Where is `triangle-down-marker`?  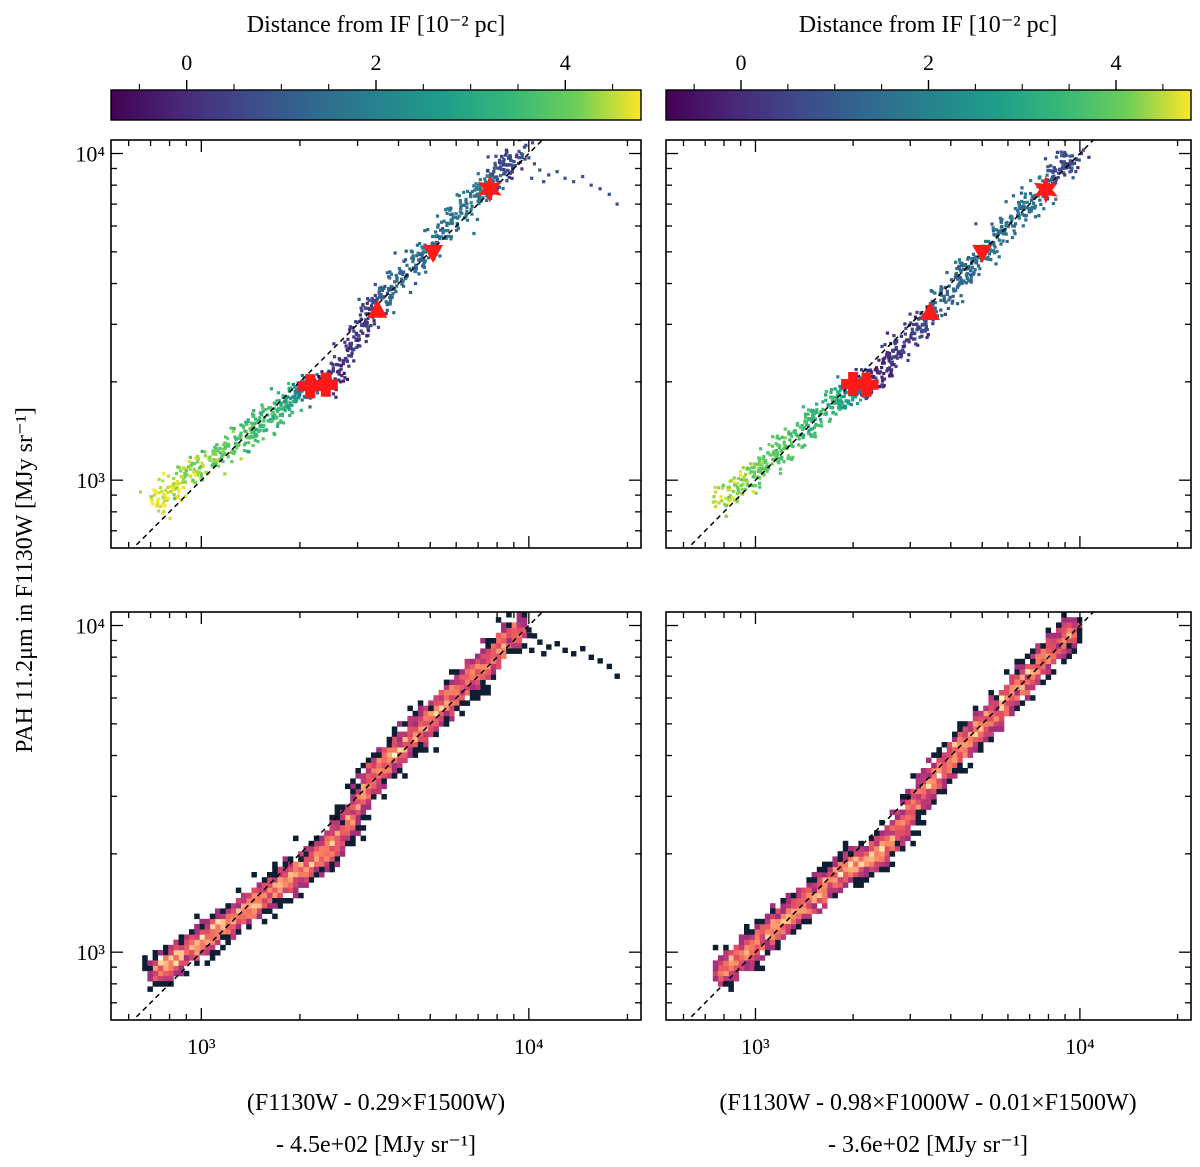 triangle-down-marker is located at coordinates (433, 253).